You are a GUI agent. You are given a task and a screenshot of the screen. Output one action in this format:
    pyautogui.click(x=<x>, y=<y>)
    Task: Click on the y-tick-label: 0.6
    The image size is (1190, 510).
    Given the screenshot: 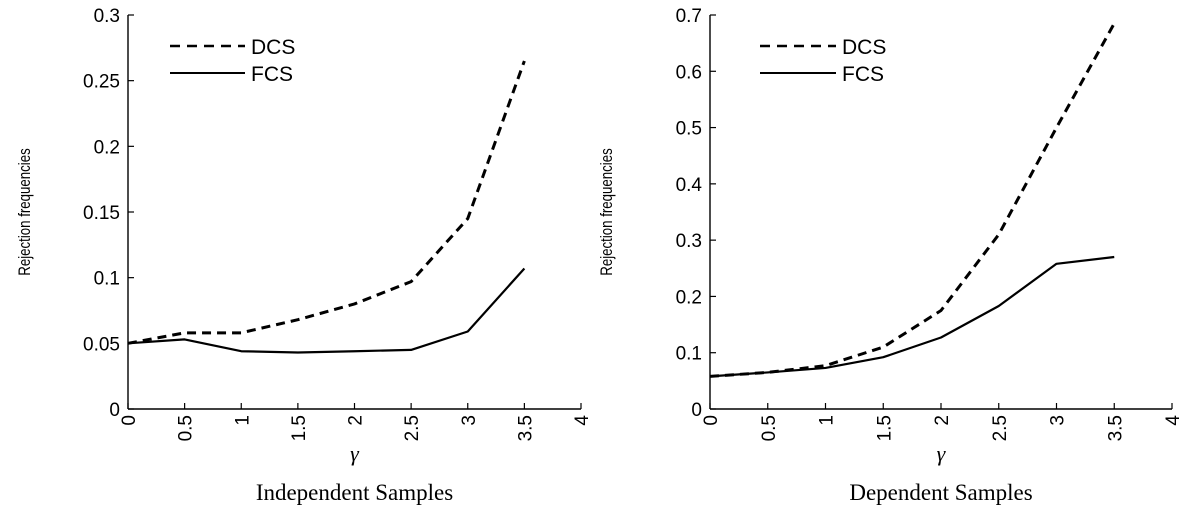 What is the action you would take?
    pyautogui.click(x=689, y=72)
    